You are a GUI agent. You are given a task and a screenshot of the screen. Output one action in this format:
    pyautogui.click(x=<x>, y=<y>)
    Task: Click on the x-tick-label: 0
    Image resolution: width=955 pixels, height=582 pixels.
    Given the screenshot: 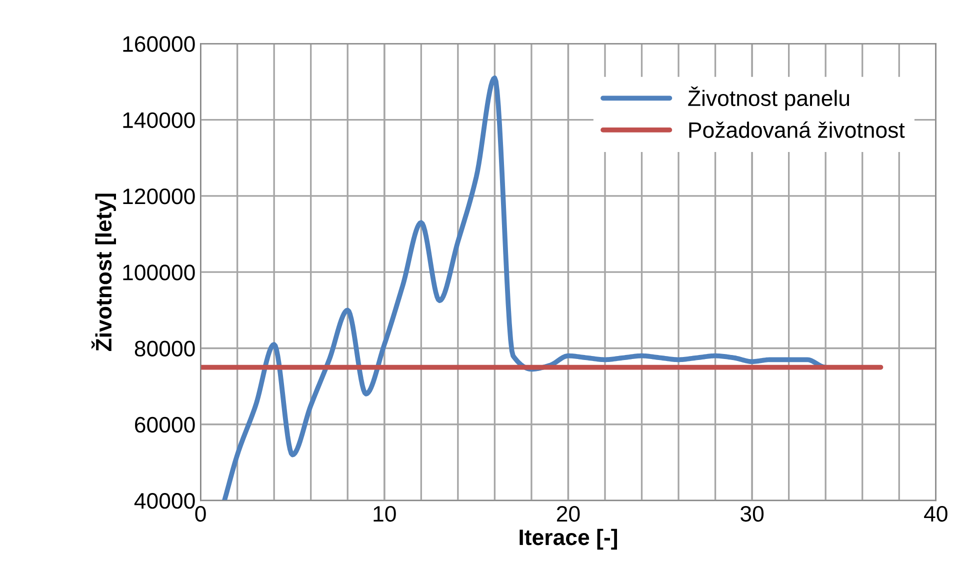 What is the action you would take?
    pyautogui.click(x=200, y=514)
    